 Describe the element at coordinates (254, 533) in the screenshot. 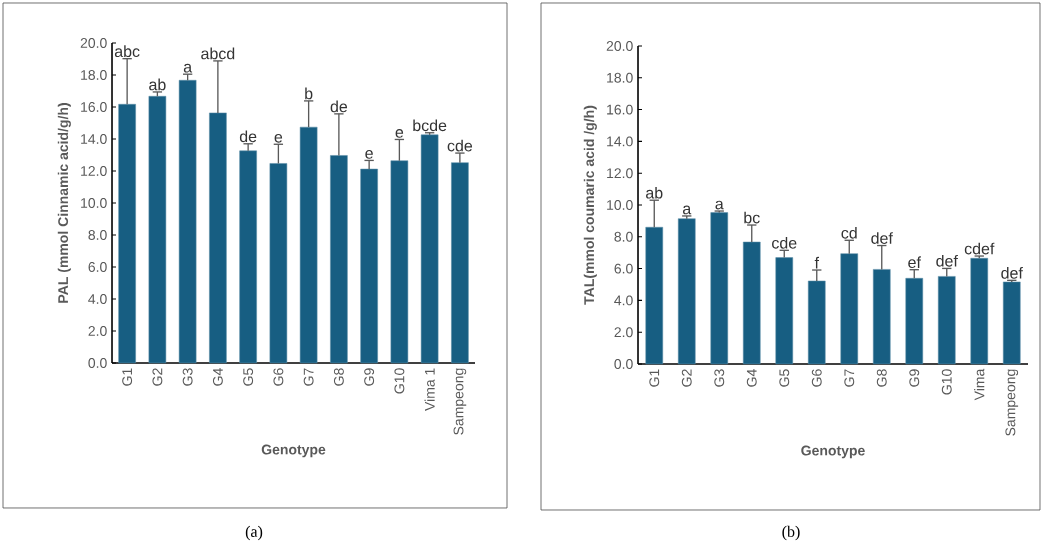

I see `text: (a)` at that location.